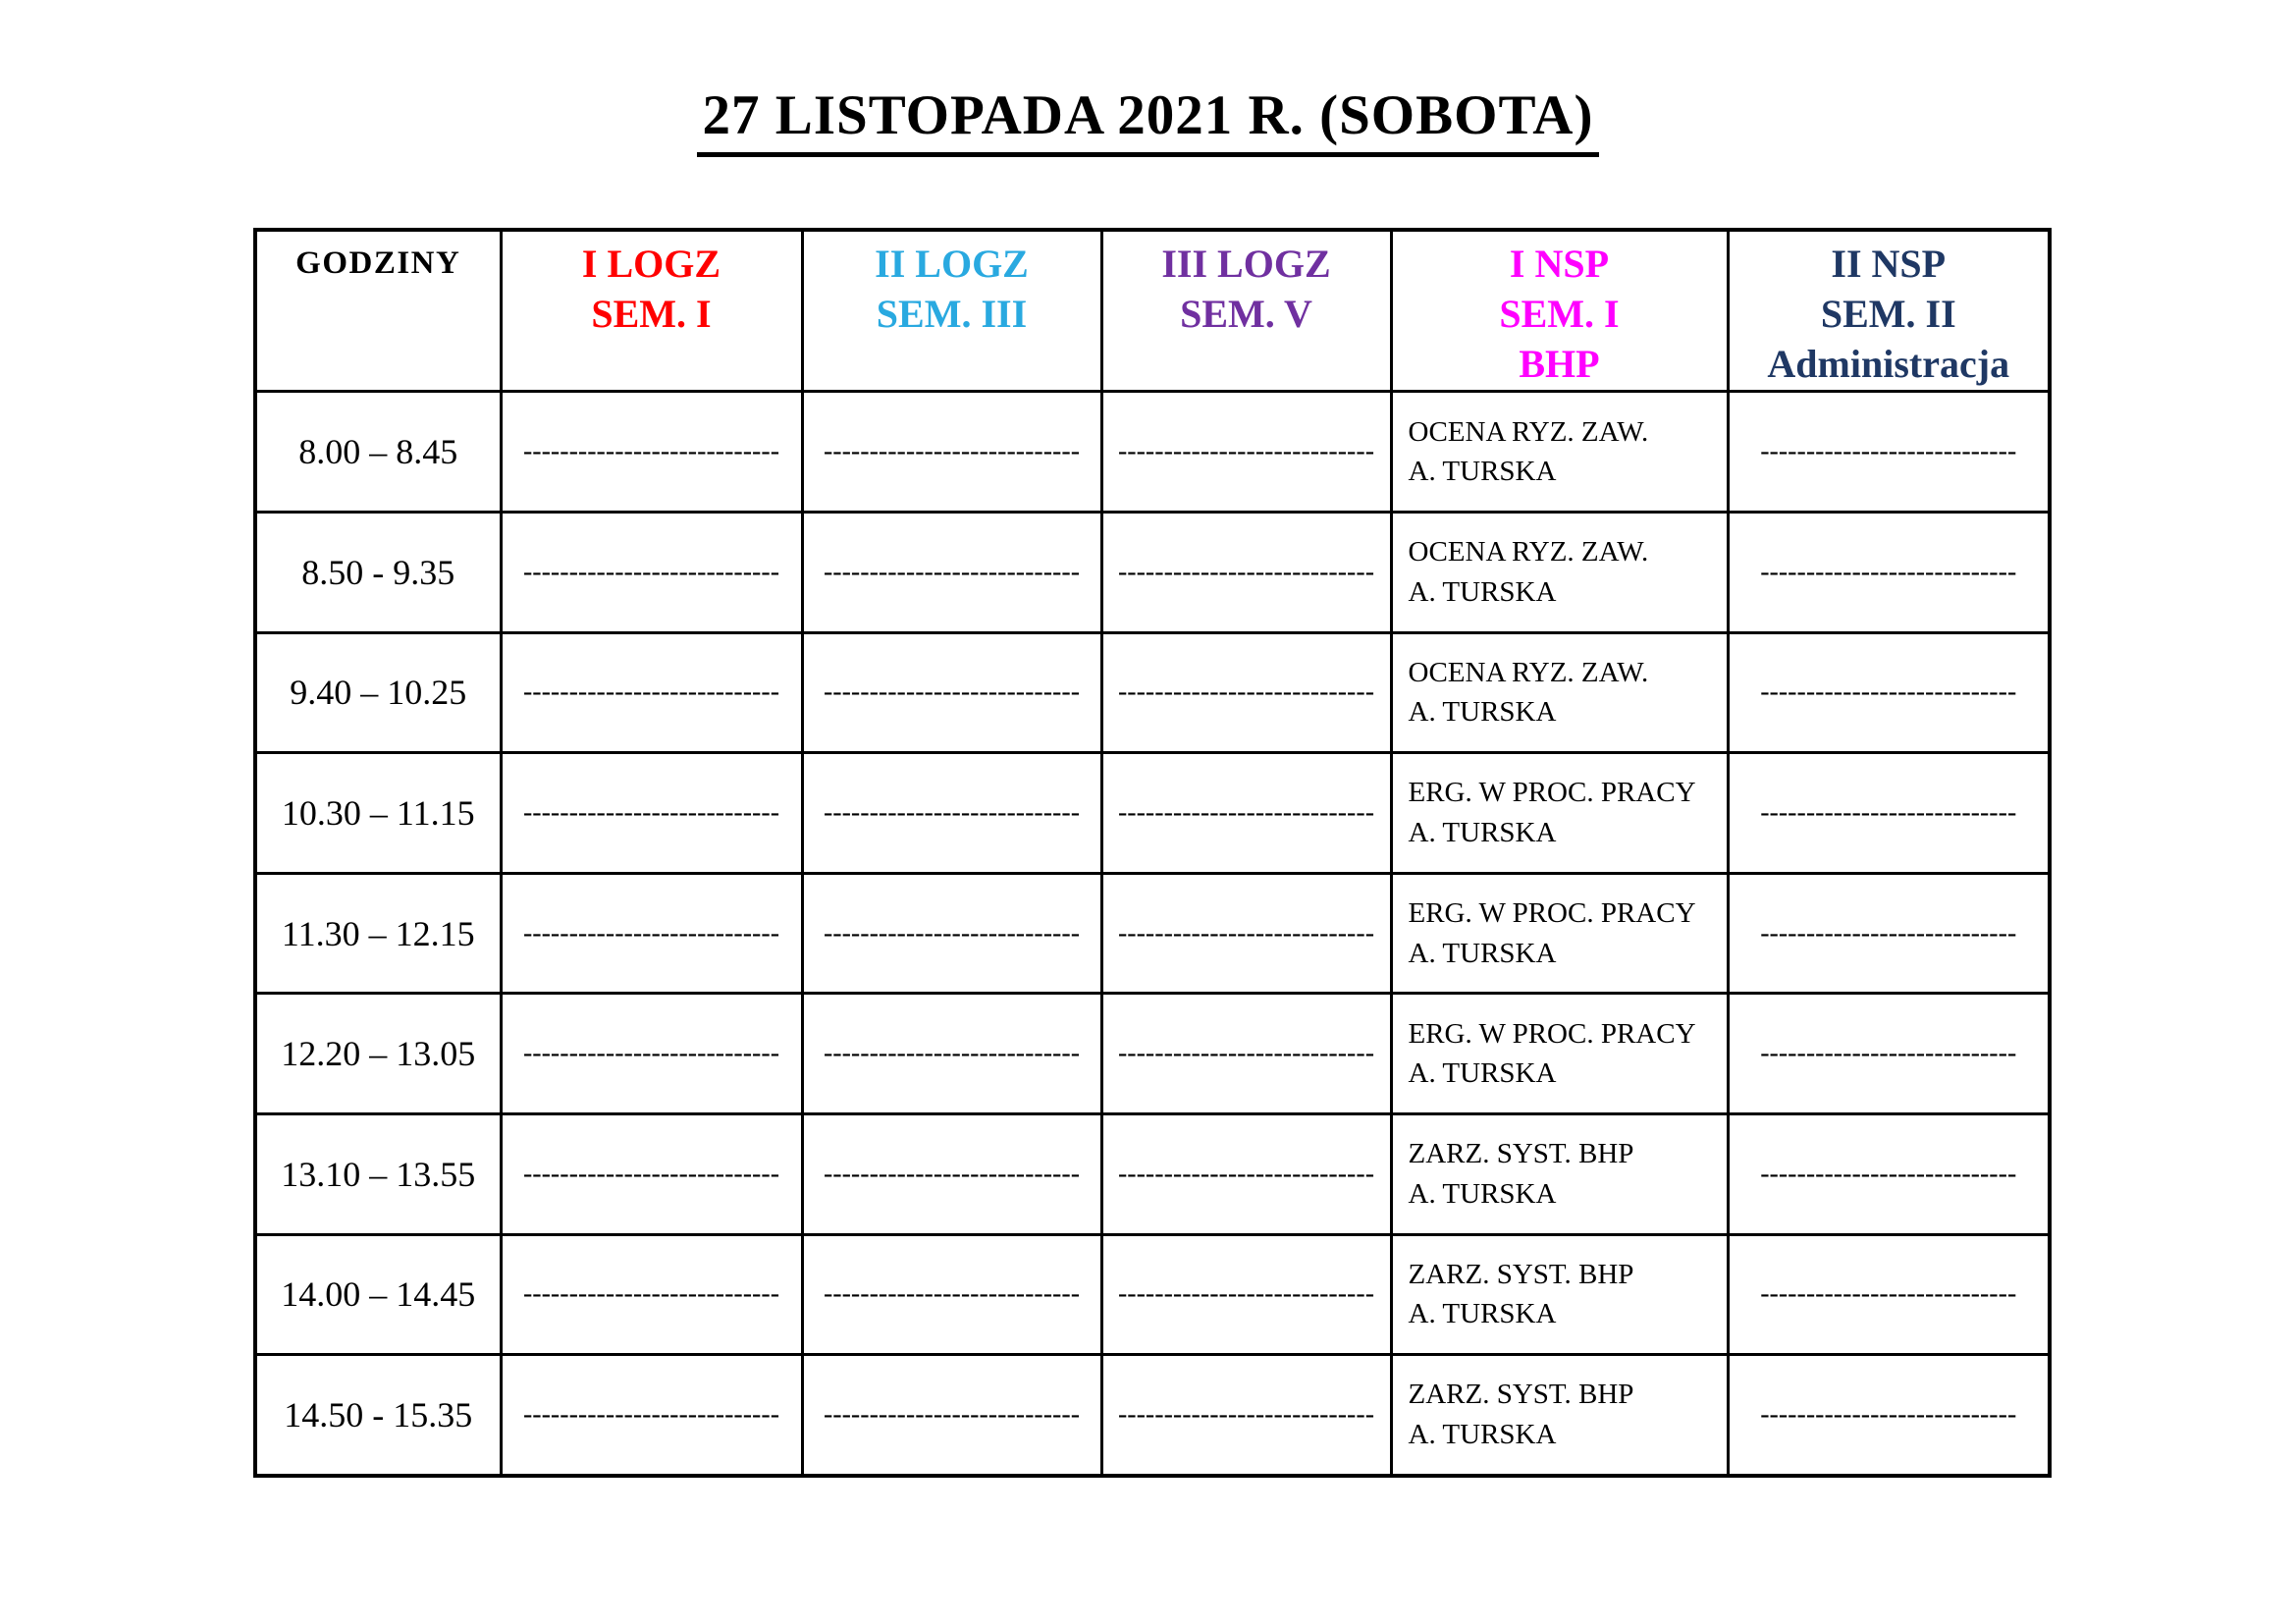  Describe the element at coordinates (1528, 552) in the screenshot. I see `course-cell-line: OCENA RYZ. ZAW.` at that location.